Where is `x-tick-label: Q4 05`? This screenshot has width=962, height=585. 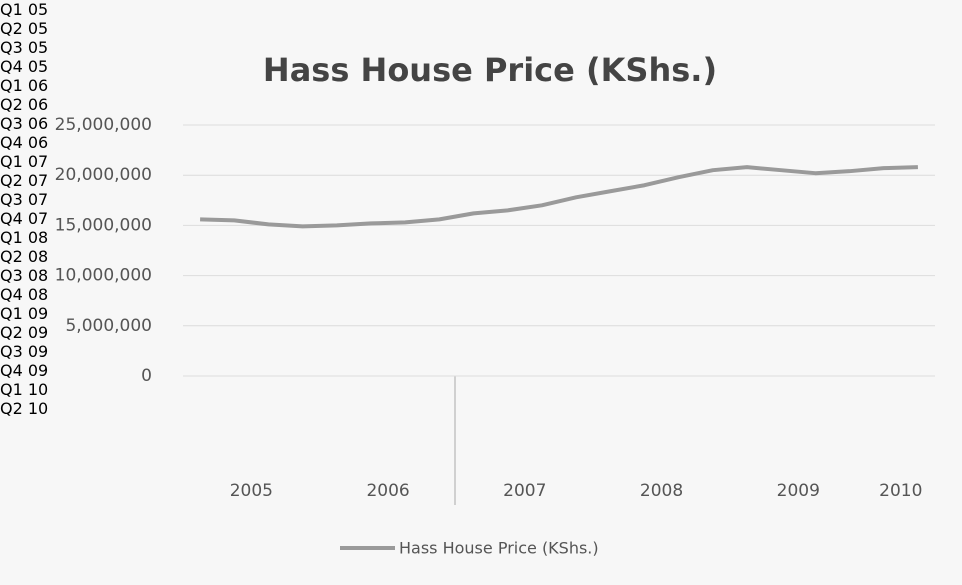
x-tick-label: Q4 05 is located at coordinates (24, 66).